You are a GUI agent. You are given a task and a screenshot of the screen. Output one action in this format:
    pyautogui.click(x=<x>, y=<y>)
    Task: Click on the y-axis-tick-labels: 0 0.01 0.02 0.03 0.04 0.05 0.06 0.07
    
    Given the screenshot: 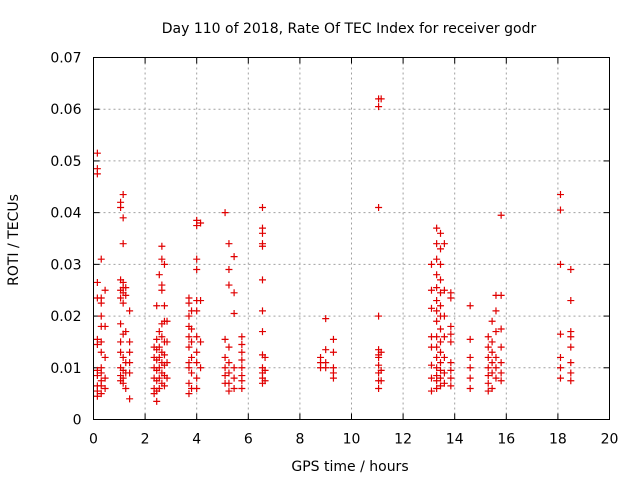 What is the action you would take?
    pyautogui.click(x=65, y=240)
    